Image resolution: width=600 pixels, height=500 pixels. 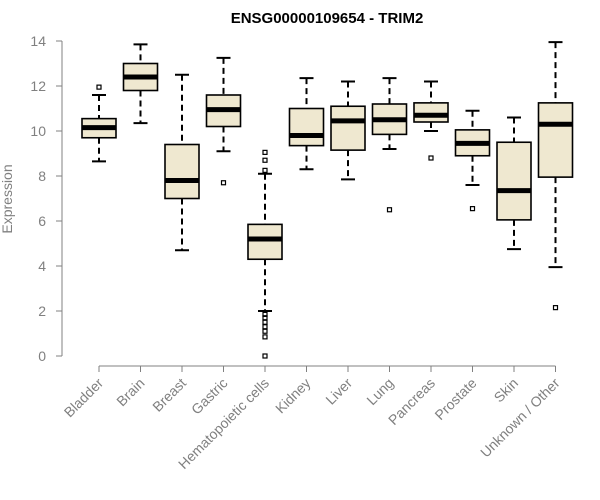 What do you see at coordinates (38, 41) in the screenshot?
I see `y-tick-label: 14` at bounding box center [38, 41].